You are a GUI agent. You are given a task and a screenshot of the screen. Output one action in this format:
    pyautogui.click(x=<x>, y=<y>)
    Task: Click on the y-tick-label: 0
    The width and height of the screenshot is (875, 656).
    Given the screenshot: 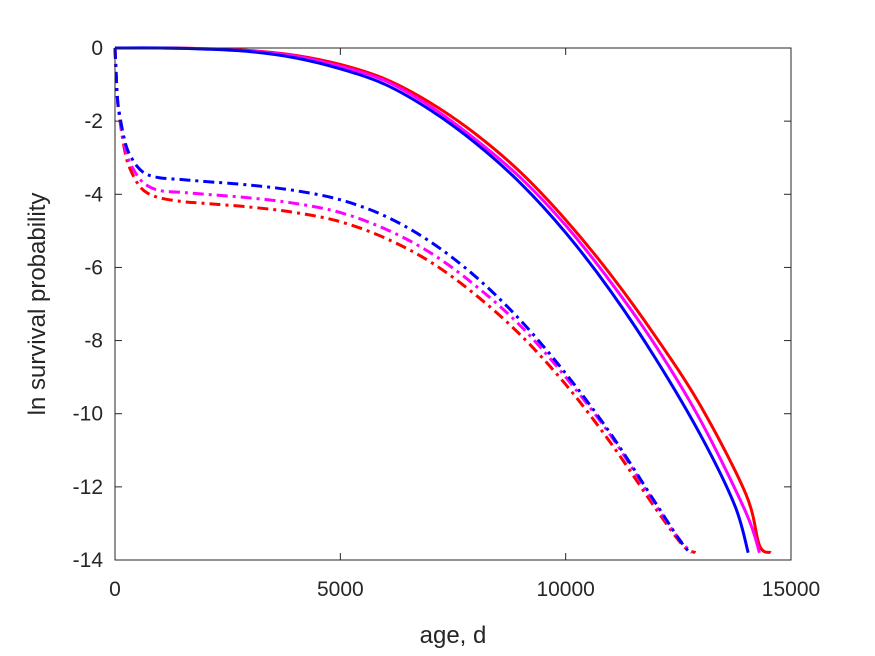 What is the action you would take?
    pyautogui.click(x=97, y=48)
    